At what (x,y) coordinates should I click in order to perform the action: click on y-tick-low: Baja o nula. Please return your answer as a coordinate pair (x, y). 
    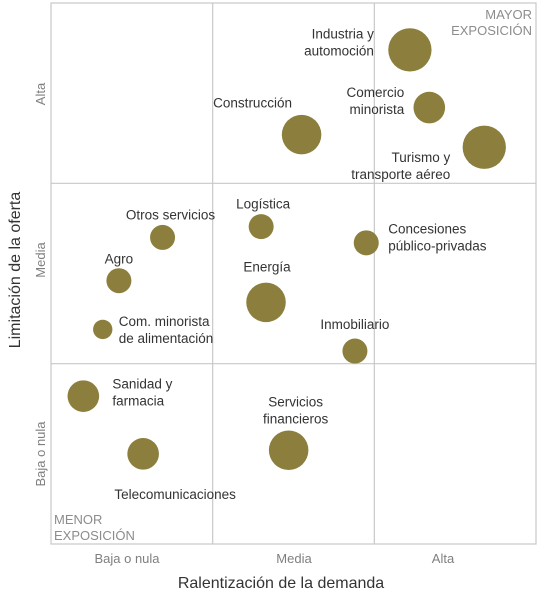
    Looking at the image, I should click on (40, 454).